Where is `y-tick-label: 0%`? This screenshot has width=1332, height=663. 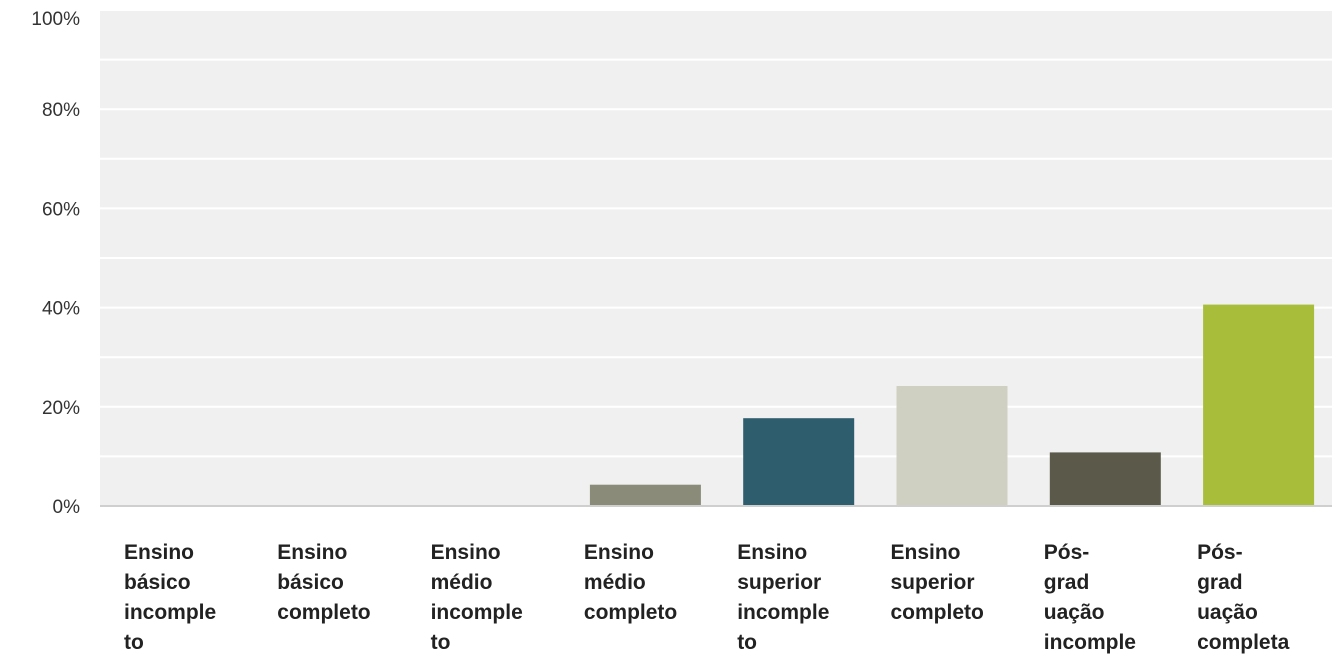 y-tick-label: 0% is located at coordinates (67, 507).